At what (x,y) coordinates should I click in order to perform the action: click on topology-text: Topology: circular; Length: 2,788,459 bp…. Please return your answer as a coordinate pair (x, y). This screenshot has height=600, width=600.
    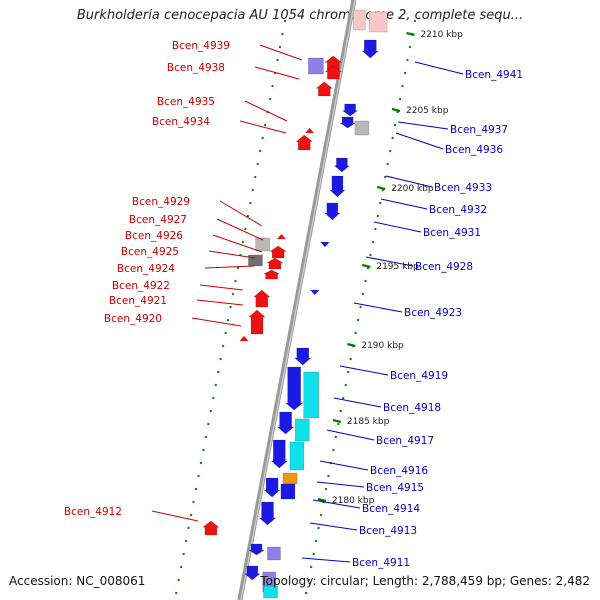
    Looking at the image, I should click on (425, 581).